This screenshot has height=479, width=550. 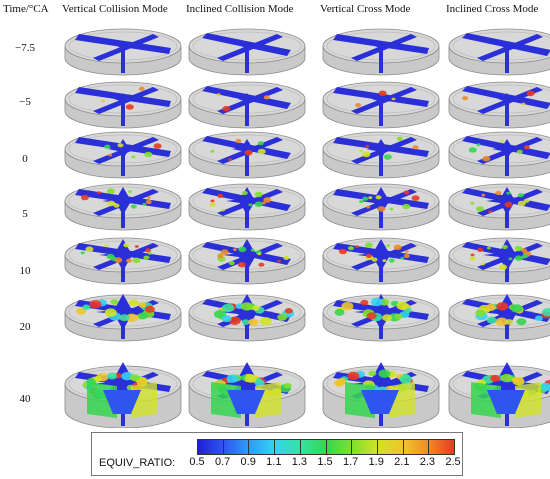 What do you see at coordinates (402, 462) in the screenshot?
I see `colorbar-tick-label: 2.1` at bounding box center [402, 462].